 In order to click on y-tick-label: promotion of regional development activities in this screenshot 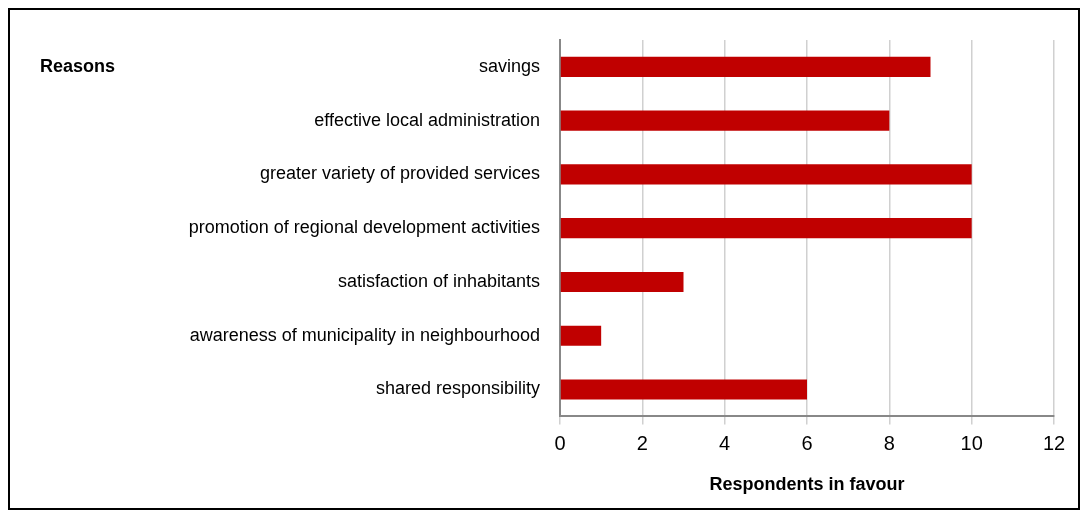, I will do `click(364, 227)`.